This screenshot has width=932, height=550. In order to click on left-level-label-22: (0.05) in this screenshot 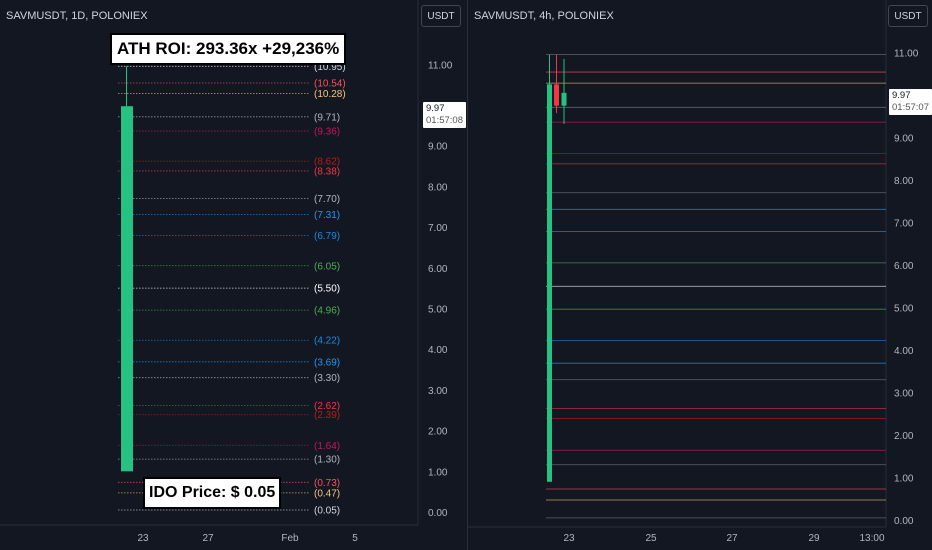, I will do `click(327, 510)`.